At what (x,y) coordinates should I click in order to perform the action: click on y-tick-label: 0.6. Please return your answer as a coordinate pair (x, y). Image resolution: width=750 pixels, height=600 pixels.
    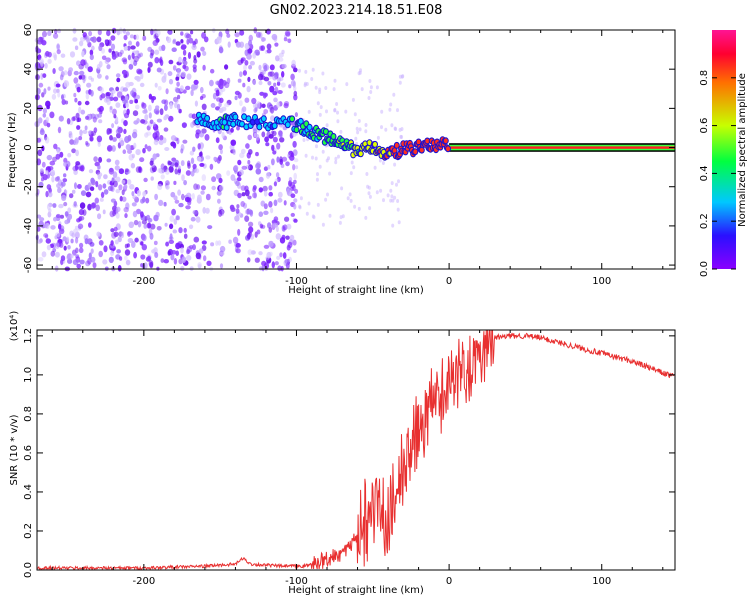
    Looking at the image, I should click on (28, 453).